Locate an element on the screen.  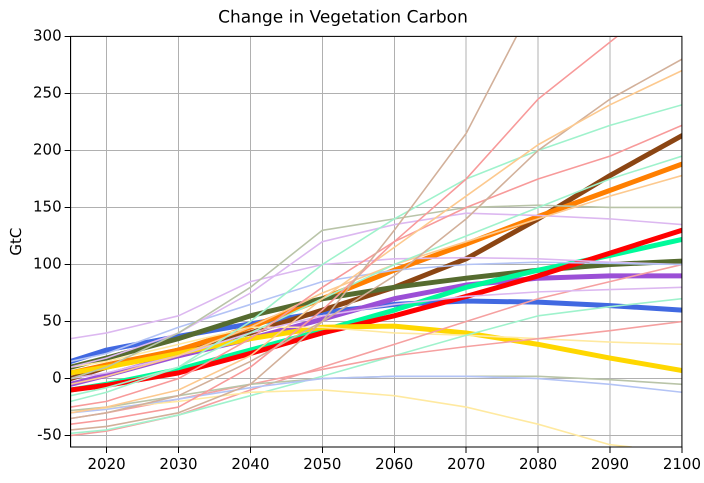
y-tick-label: 150 is located at coordinates (47, 206).